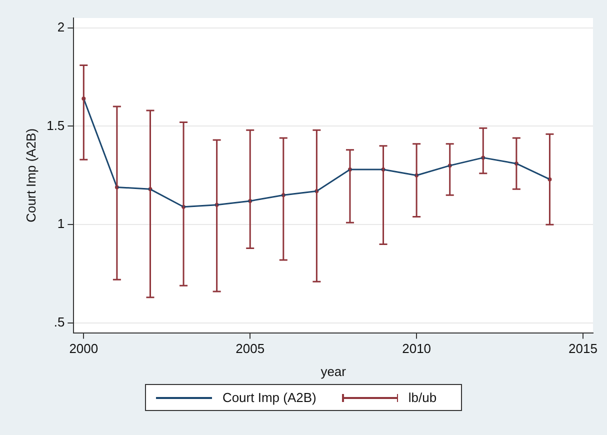 This screenshot has height=435, width=607. Describe the element at coordinates (83, 348) in the screenshot. I see `x-tick-label: 2000` at that location.